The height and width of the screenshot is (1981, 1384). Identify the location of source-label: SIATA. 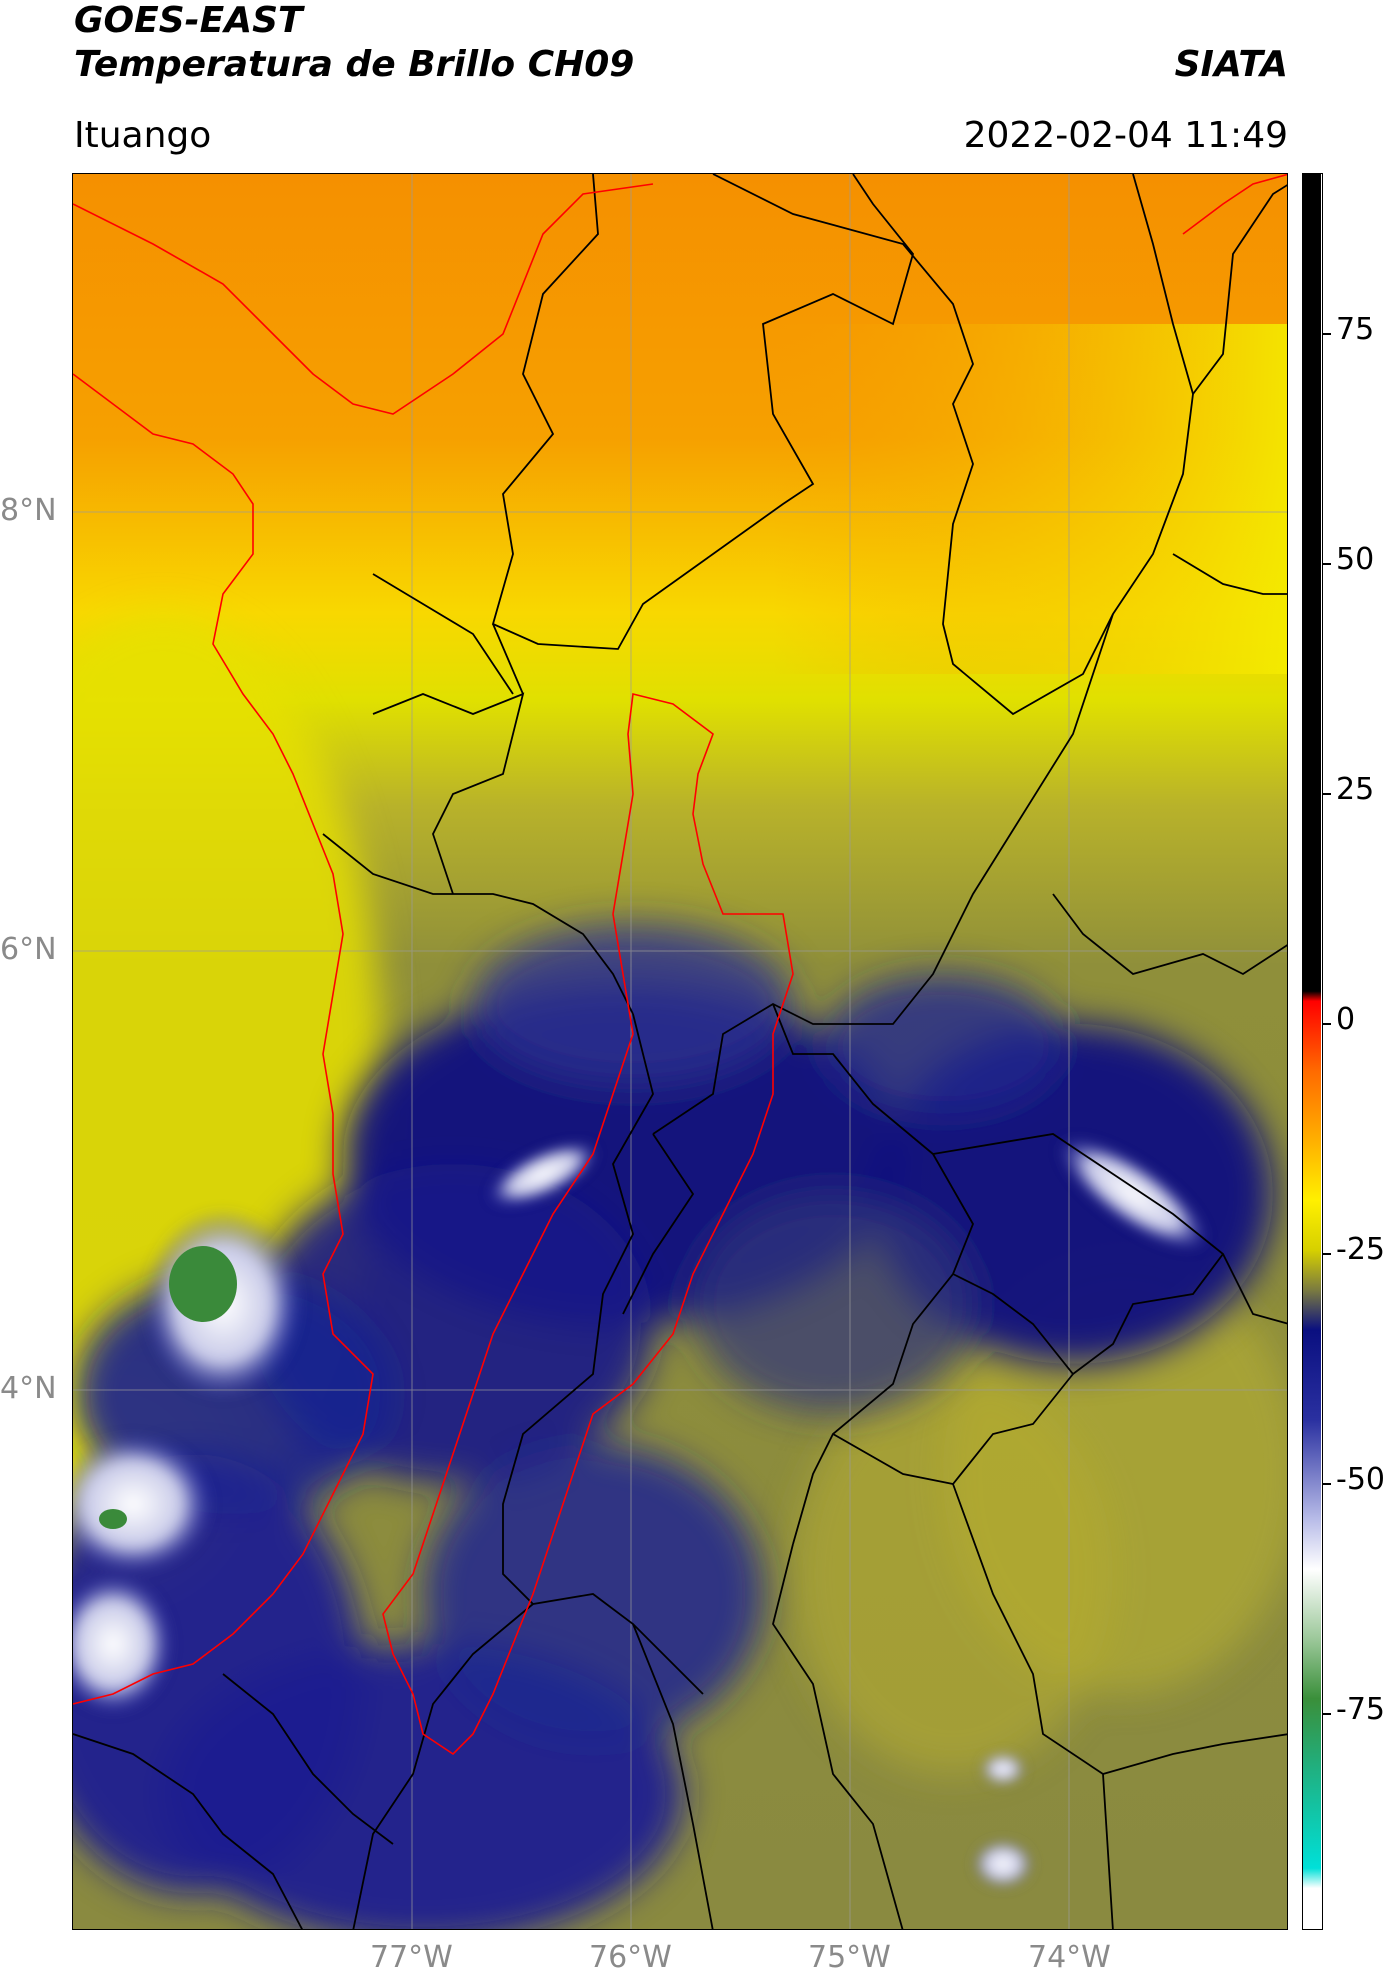
(1231, 64).